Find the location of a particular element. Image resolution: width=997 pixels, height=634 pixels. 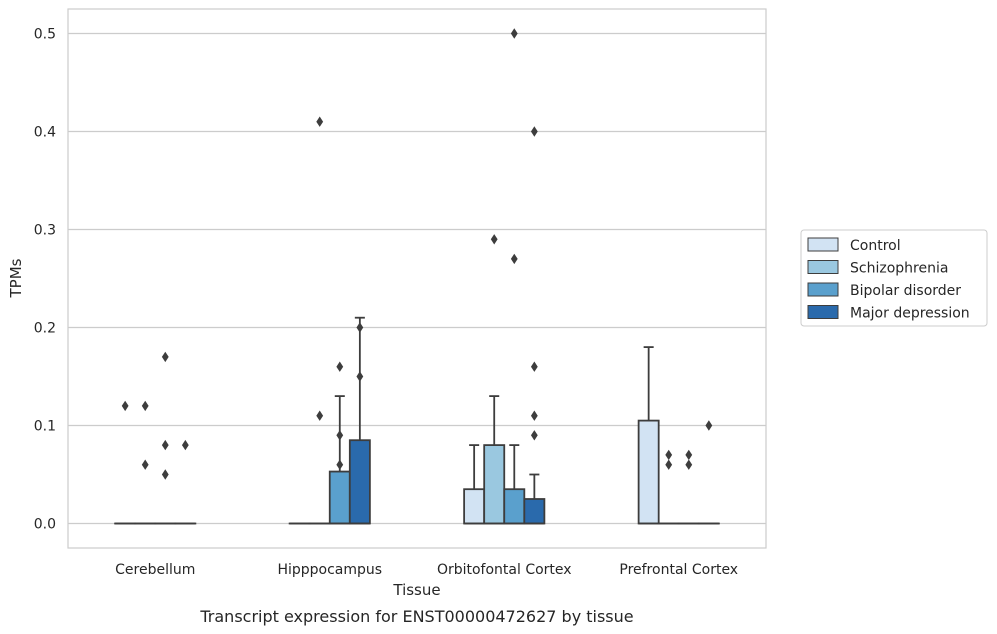

y-tick-label: 0.3 is located at coordinates (45, 231).